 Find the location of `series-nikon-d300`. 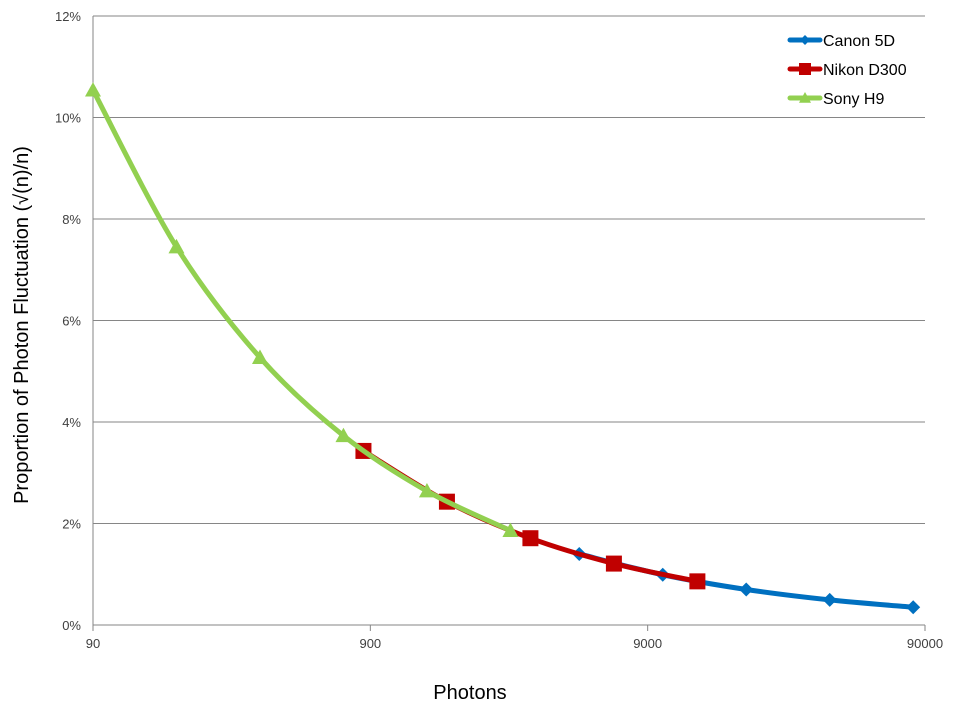

series-nikon-d300 is located at coordinates (530, 516).